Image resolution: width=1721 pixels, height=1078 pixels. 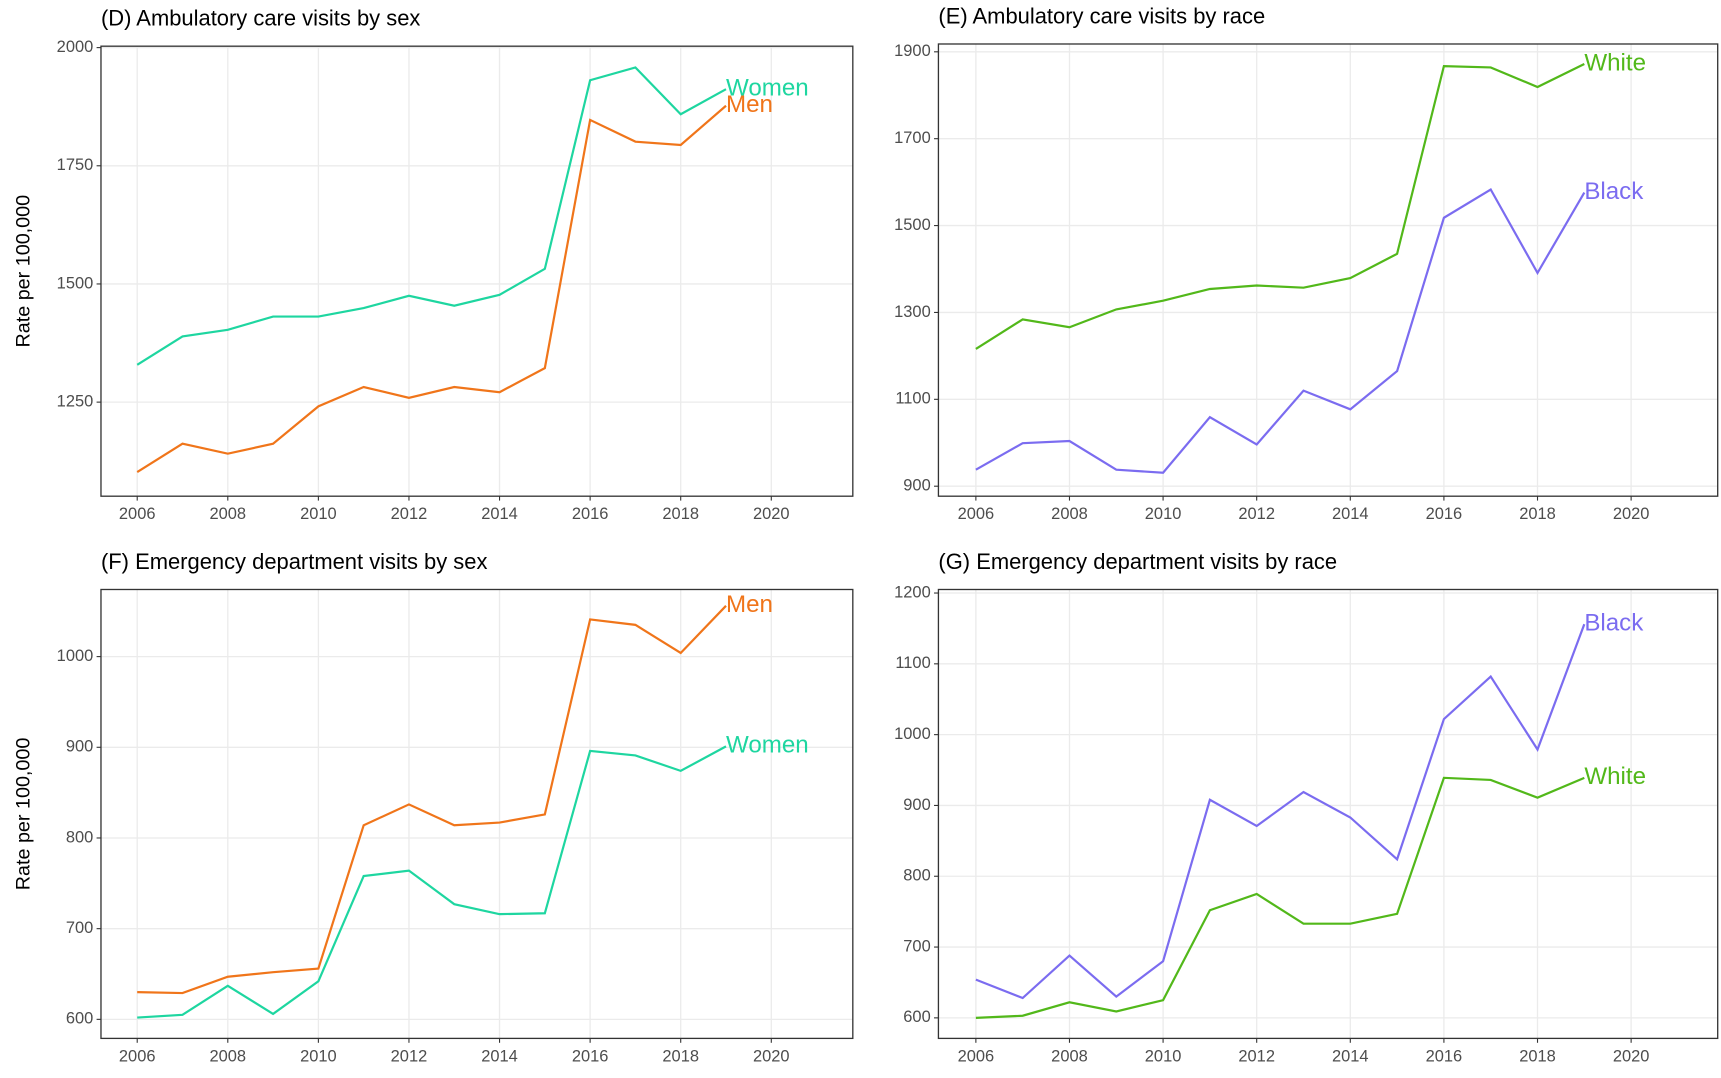 What do you see at coordinates (75, 47) in the screenshot?
I see `y-tick-label: 2000` at bounding box center [75, 47].